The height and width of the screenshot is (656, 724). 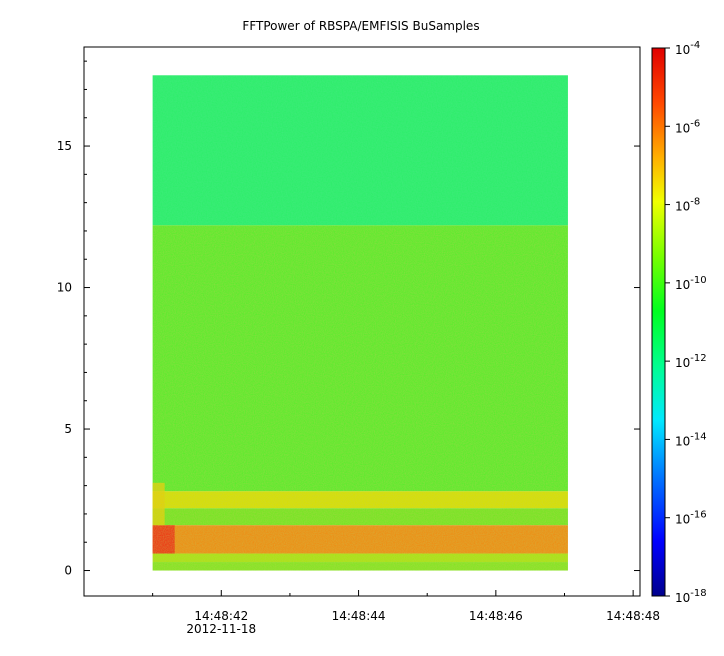 I want to click on colorbar-ticks: 10⁻⁴ 10⁻⁶ 10⁻⁸ 10⁻¹⁰ 10⁻¹² 10⁻¹⁴ 10⁻¹⁶ 10⁻¹⁸, so click(x=686, y=322).